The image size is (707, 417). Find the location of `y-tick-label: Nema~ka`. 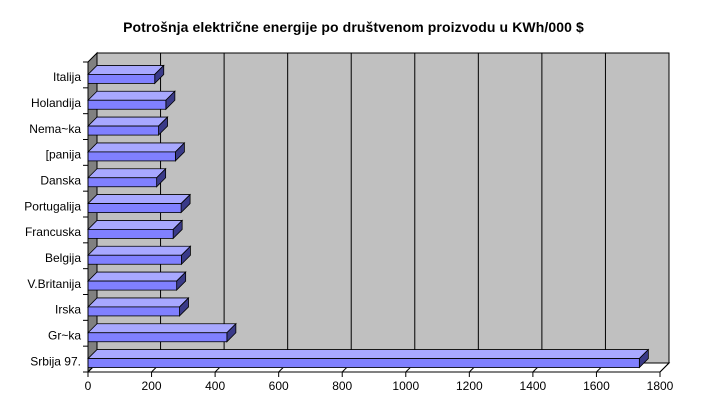

y-tick-label: Nema~ka is located at coordinates (55, 129).